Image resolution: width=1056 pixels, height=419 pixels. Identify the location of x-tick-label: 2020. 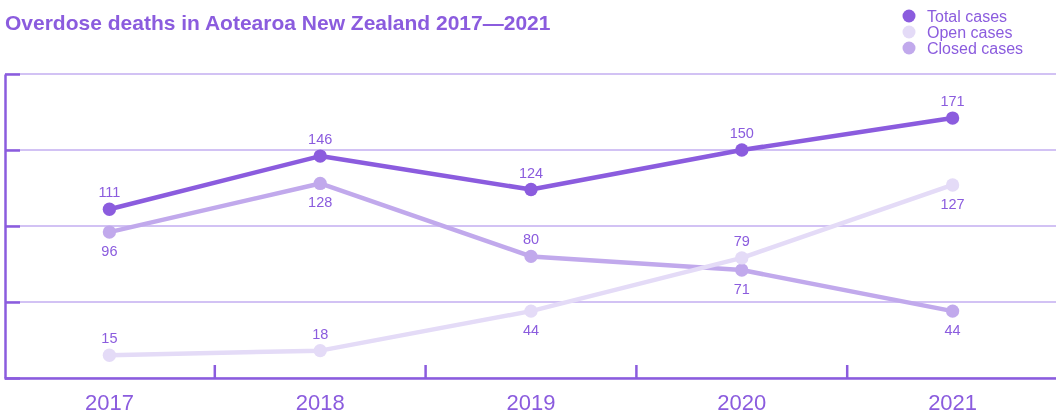
(742, 402).